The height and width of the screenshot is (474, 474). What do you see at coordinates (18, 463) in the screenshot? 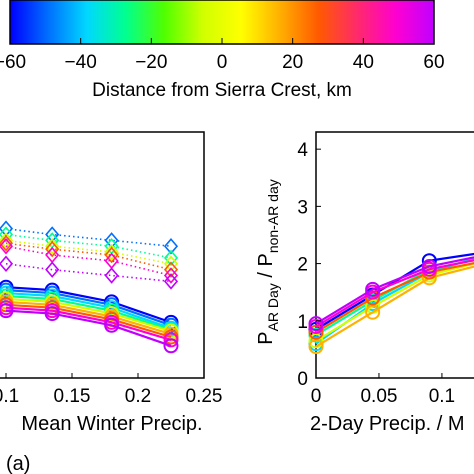
I see `panel-label: (a)` at bounding box center [18, 463].